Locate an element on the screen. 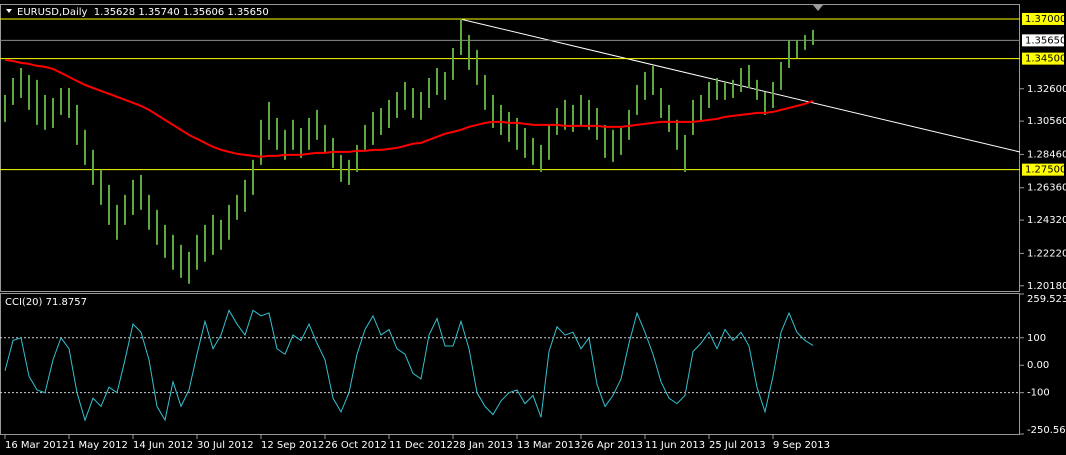 This screenshot has height=455, width=1066. x-tick-label: 14 Jun 2012 is located at coordinates (163, 445).